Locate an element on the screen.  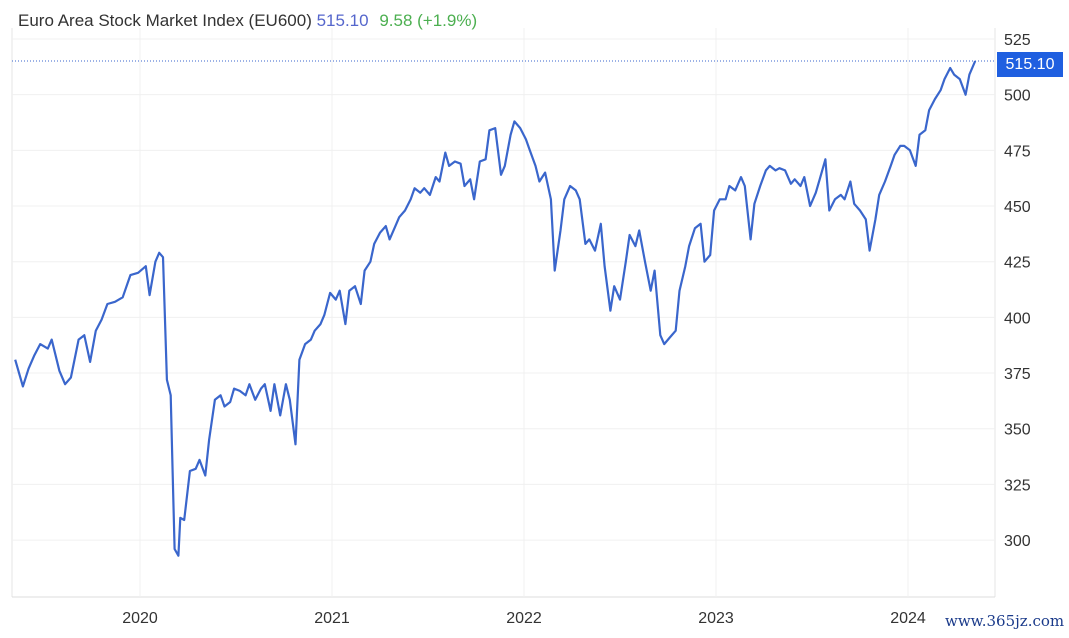
y-tick-label: 450 is located at coordinates (1017, 207).